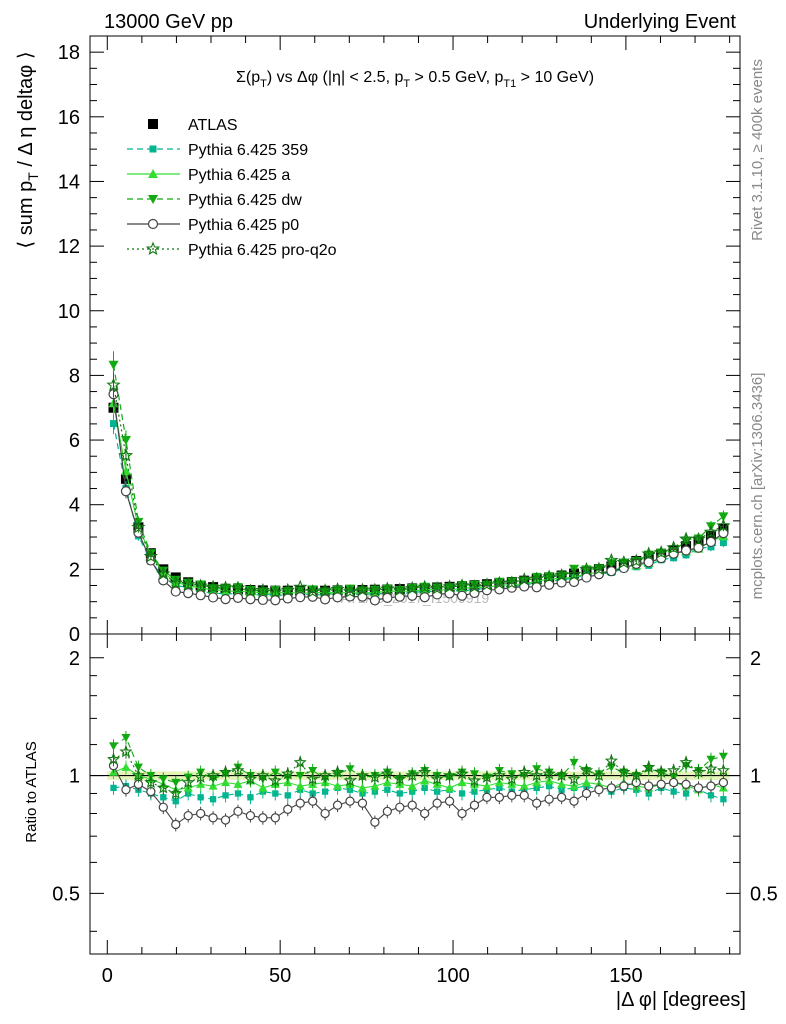 The height and width of the screenshot is (1024, 786). What do you see at coordinates (350, 589) in the screenshot?
I see `series-3-point` at bounding box center [350, 589].